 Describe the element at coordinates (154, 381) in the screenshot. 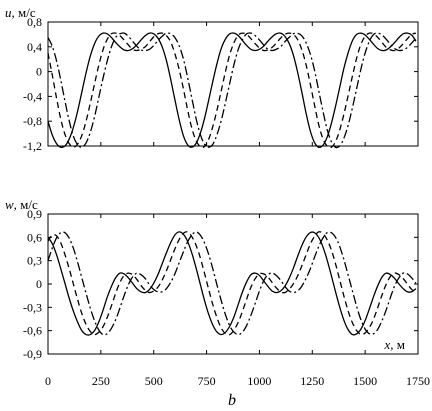

I see `x-tick-label: 500` at that location.